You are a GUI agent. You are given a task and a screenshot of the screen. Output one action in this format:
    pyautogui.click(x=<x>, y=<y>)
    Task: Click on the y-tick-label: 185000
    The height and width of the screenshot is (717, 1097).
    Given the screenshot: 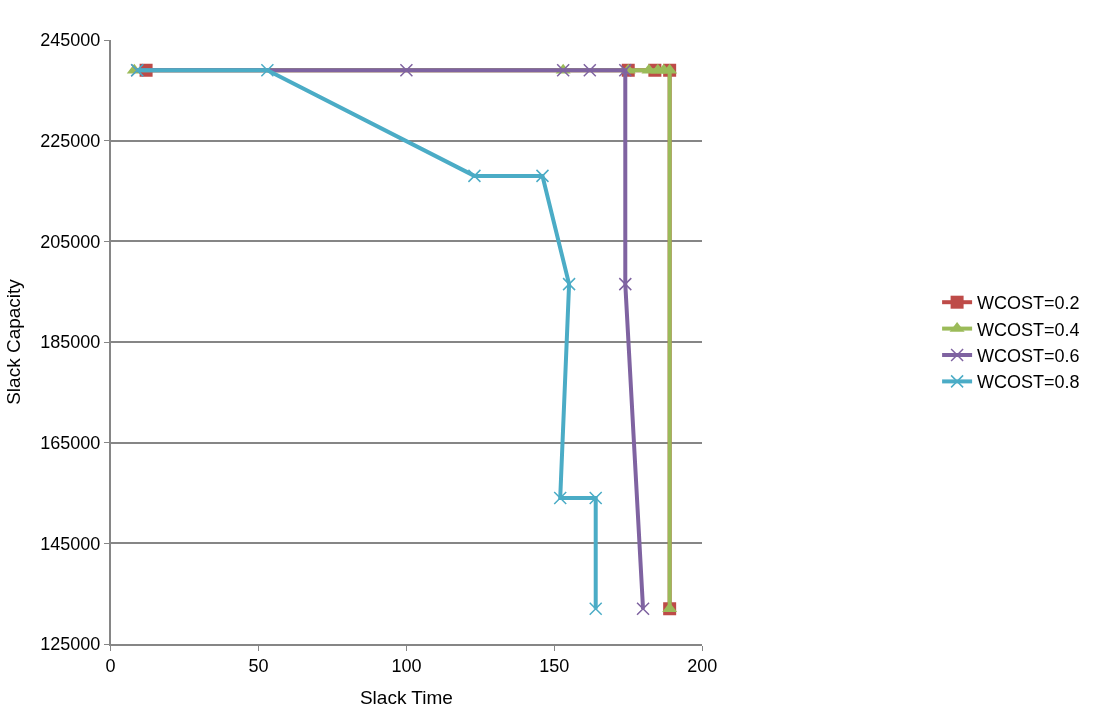 What is the action you would take?
    pyautogui.click(x=70, y=342)
    